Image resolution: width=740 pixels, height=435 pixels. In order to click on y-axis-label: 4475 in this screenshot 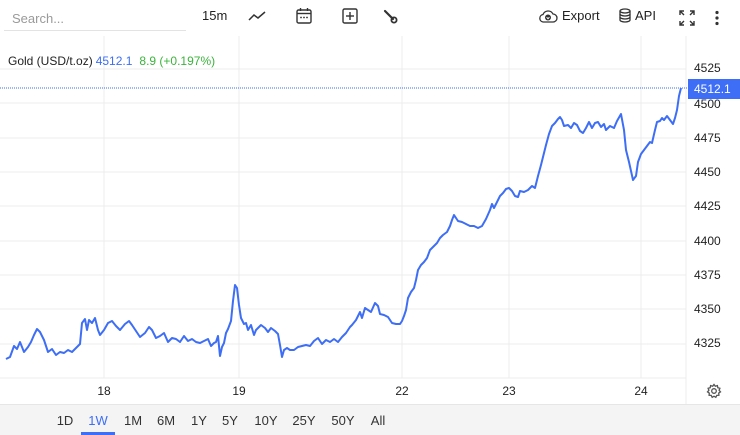, I will do `click(707, 138)`.